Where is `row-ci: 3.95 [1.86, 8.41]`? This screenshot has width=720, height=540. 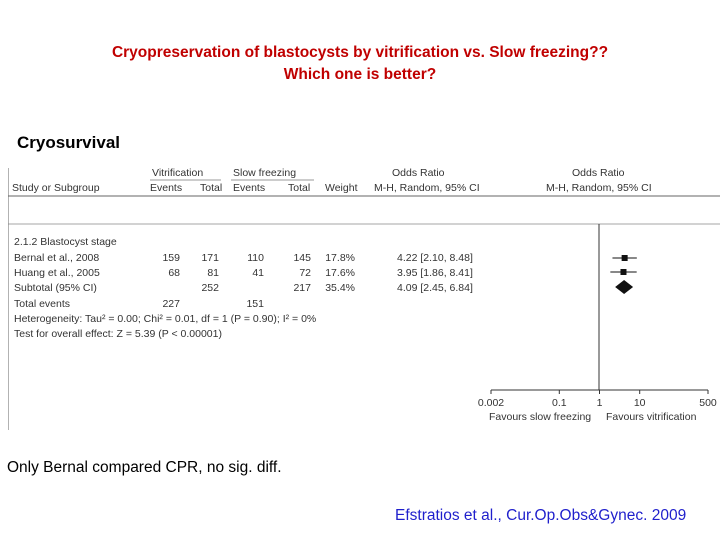
row-ci: 3.95 [1.86, 8.41] is located at coordinates (435, 273).